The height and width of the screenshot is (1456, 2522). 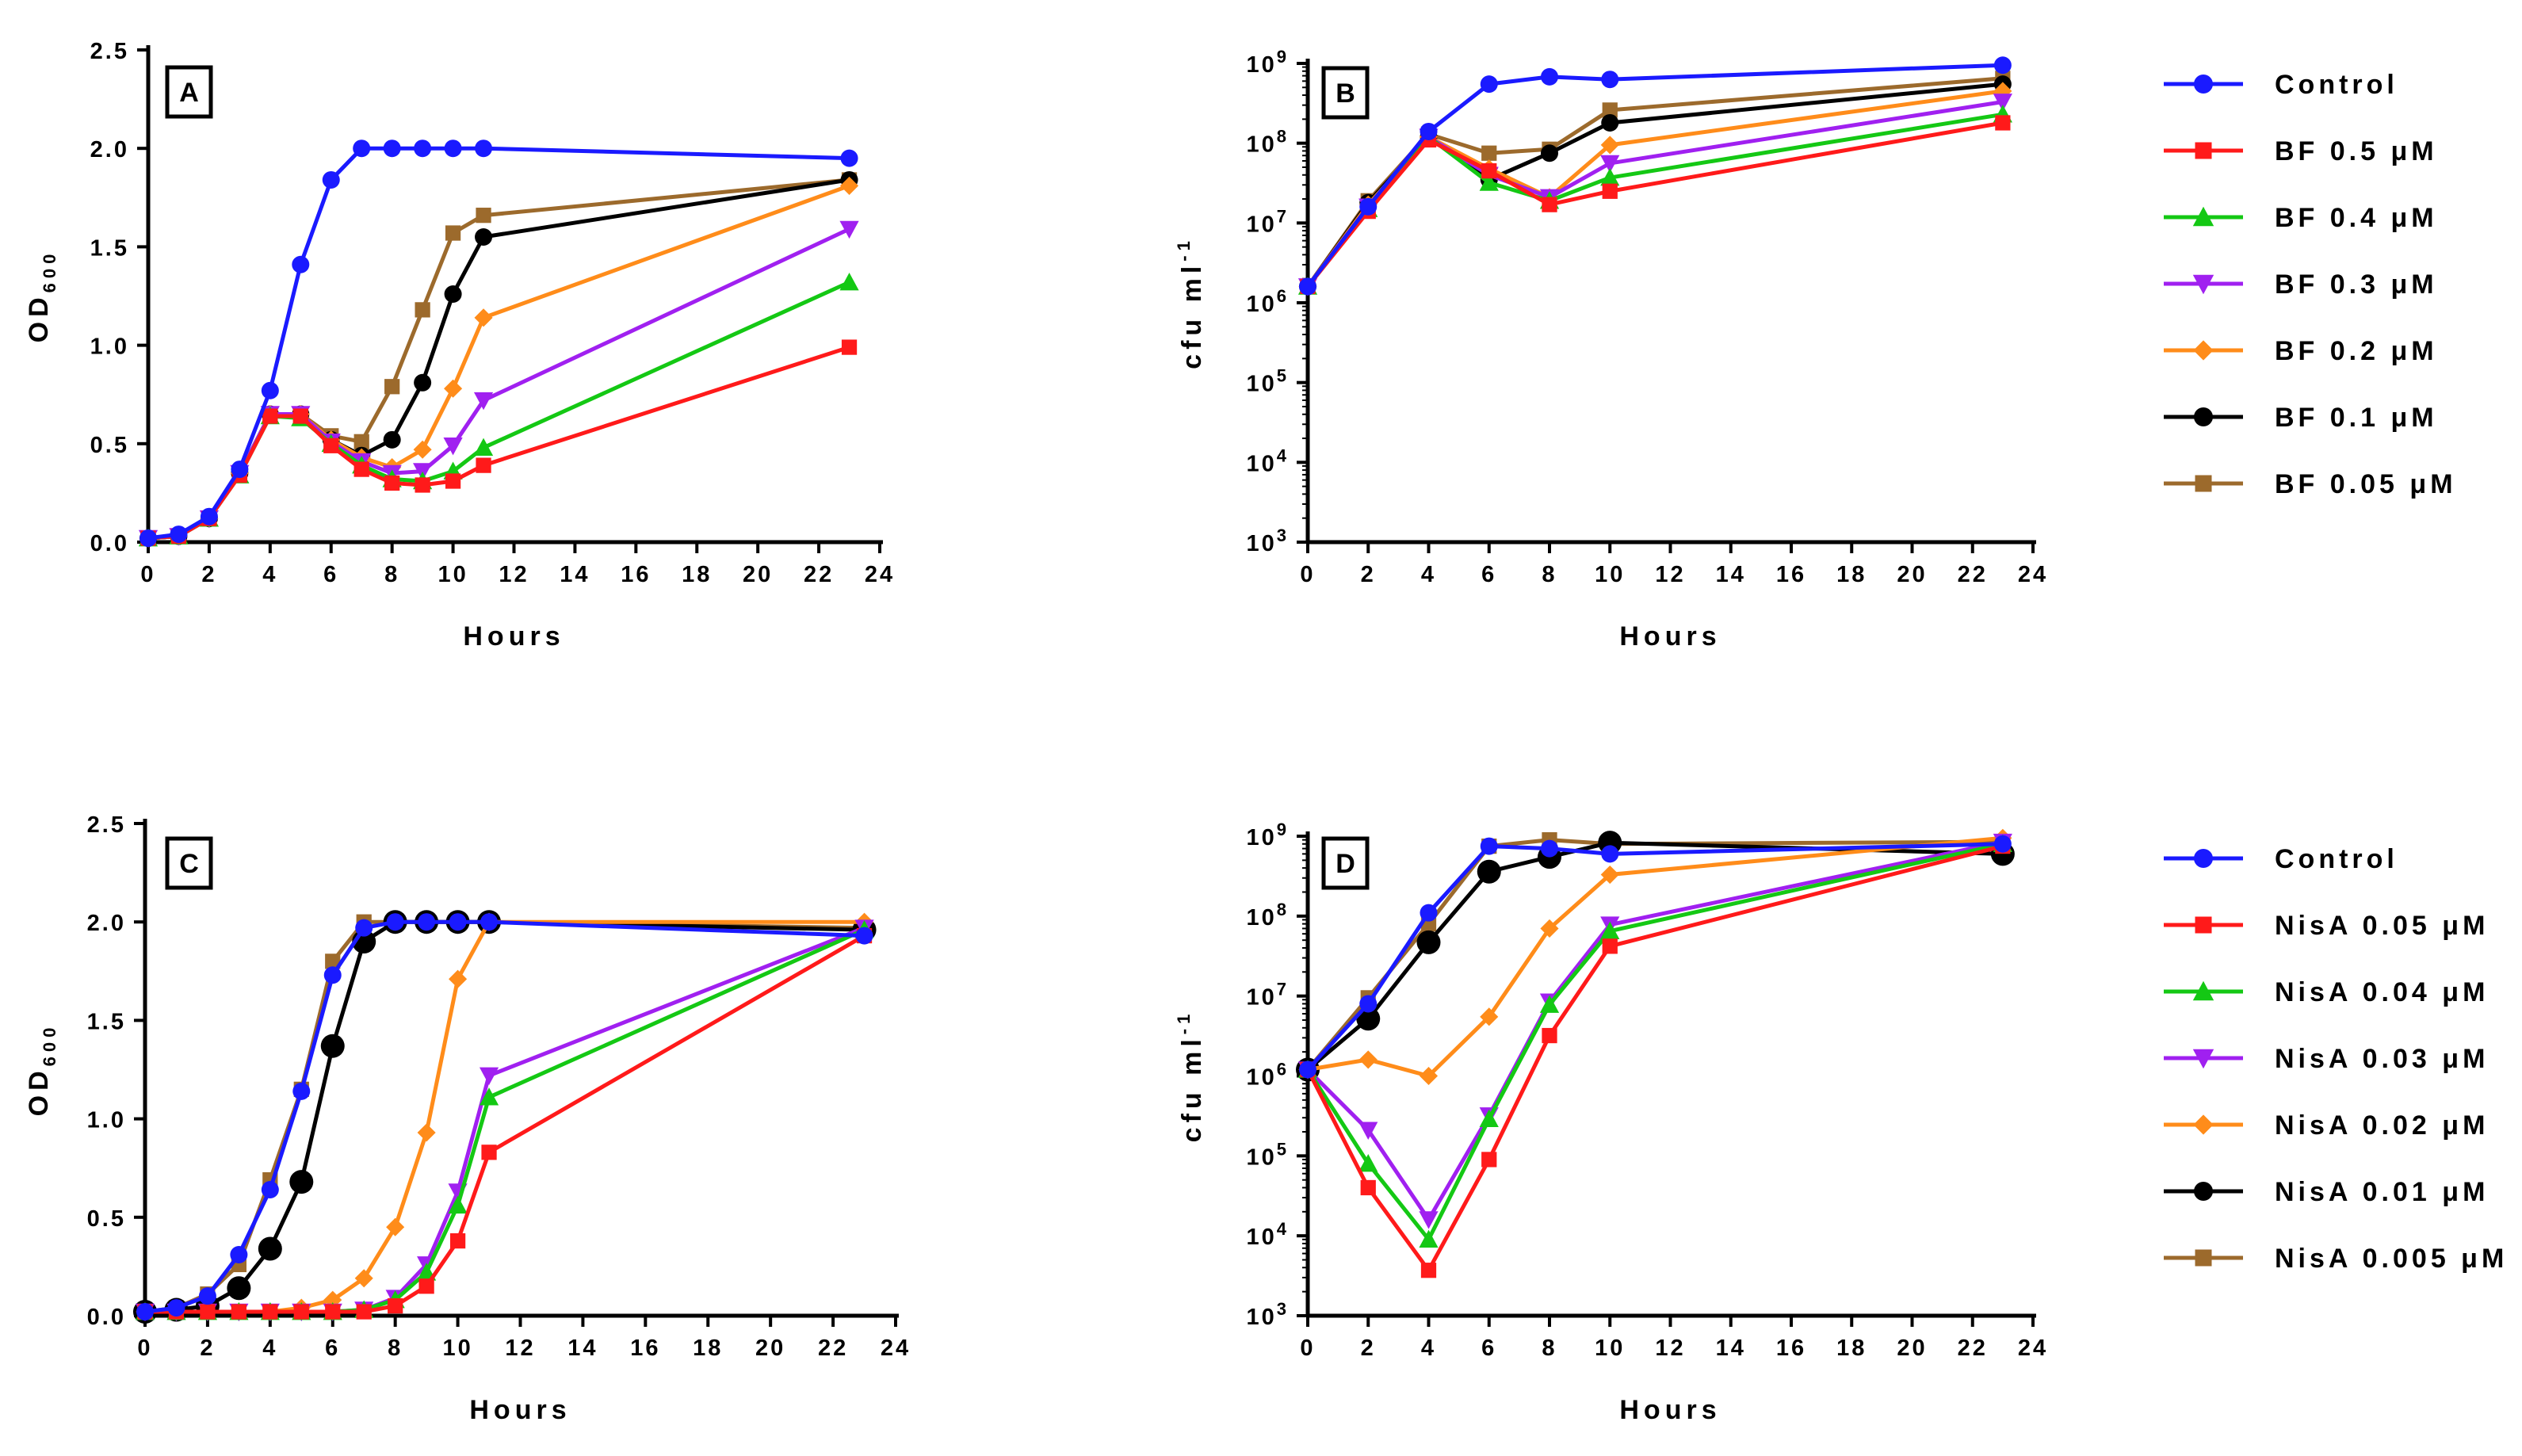 I want to click on y-tick-label: 10⁶, so click(x=1267, y=301).